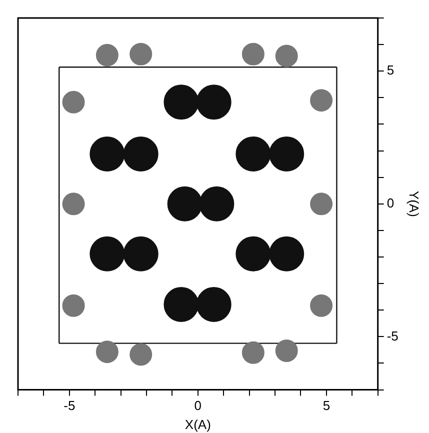 The width and height of the screenshot is (429, 433). What do you see at coordinates (390, 70) in the screenshot?
I see `y-tick-label: 5` at bounding box center [390, 70].